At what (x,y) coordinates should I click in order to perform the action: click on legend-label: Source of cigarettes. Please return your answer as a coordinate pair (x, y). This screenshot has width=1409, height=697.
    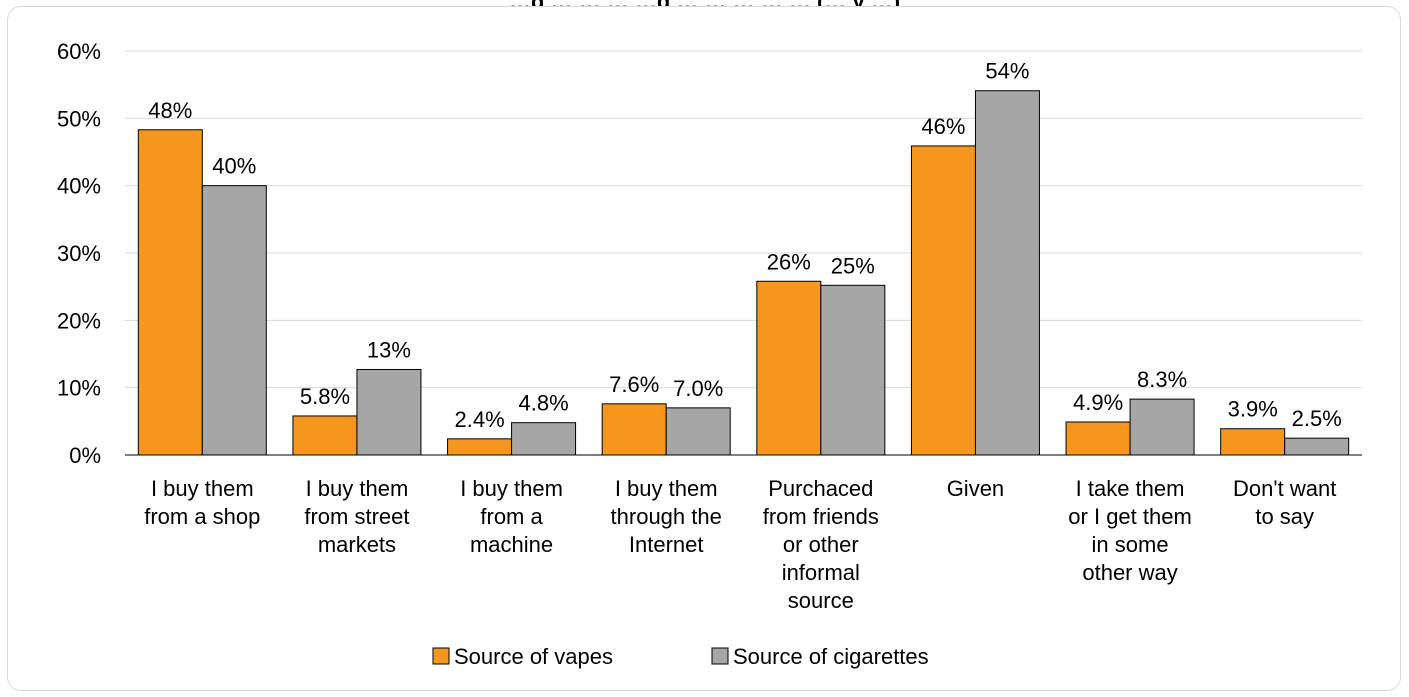
    Looking at the image, I should click on (831, 656).